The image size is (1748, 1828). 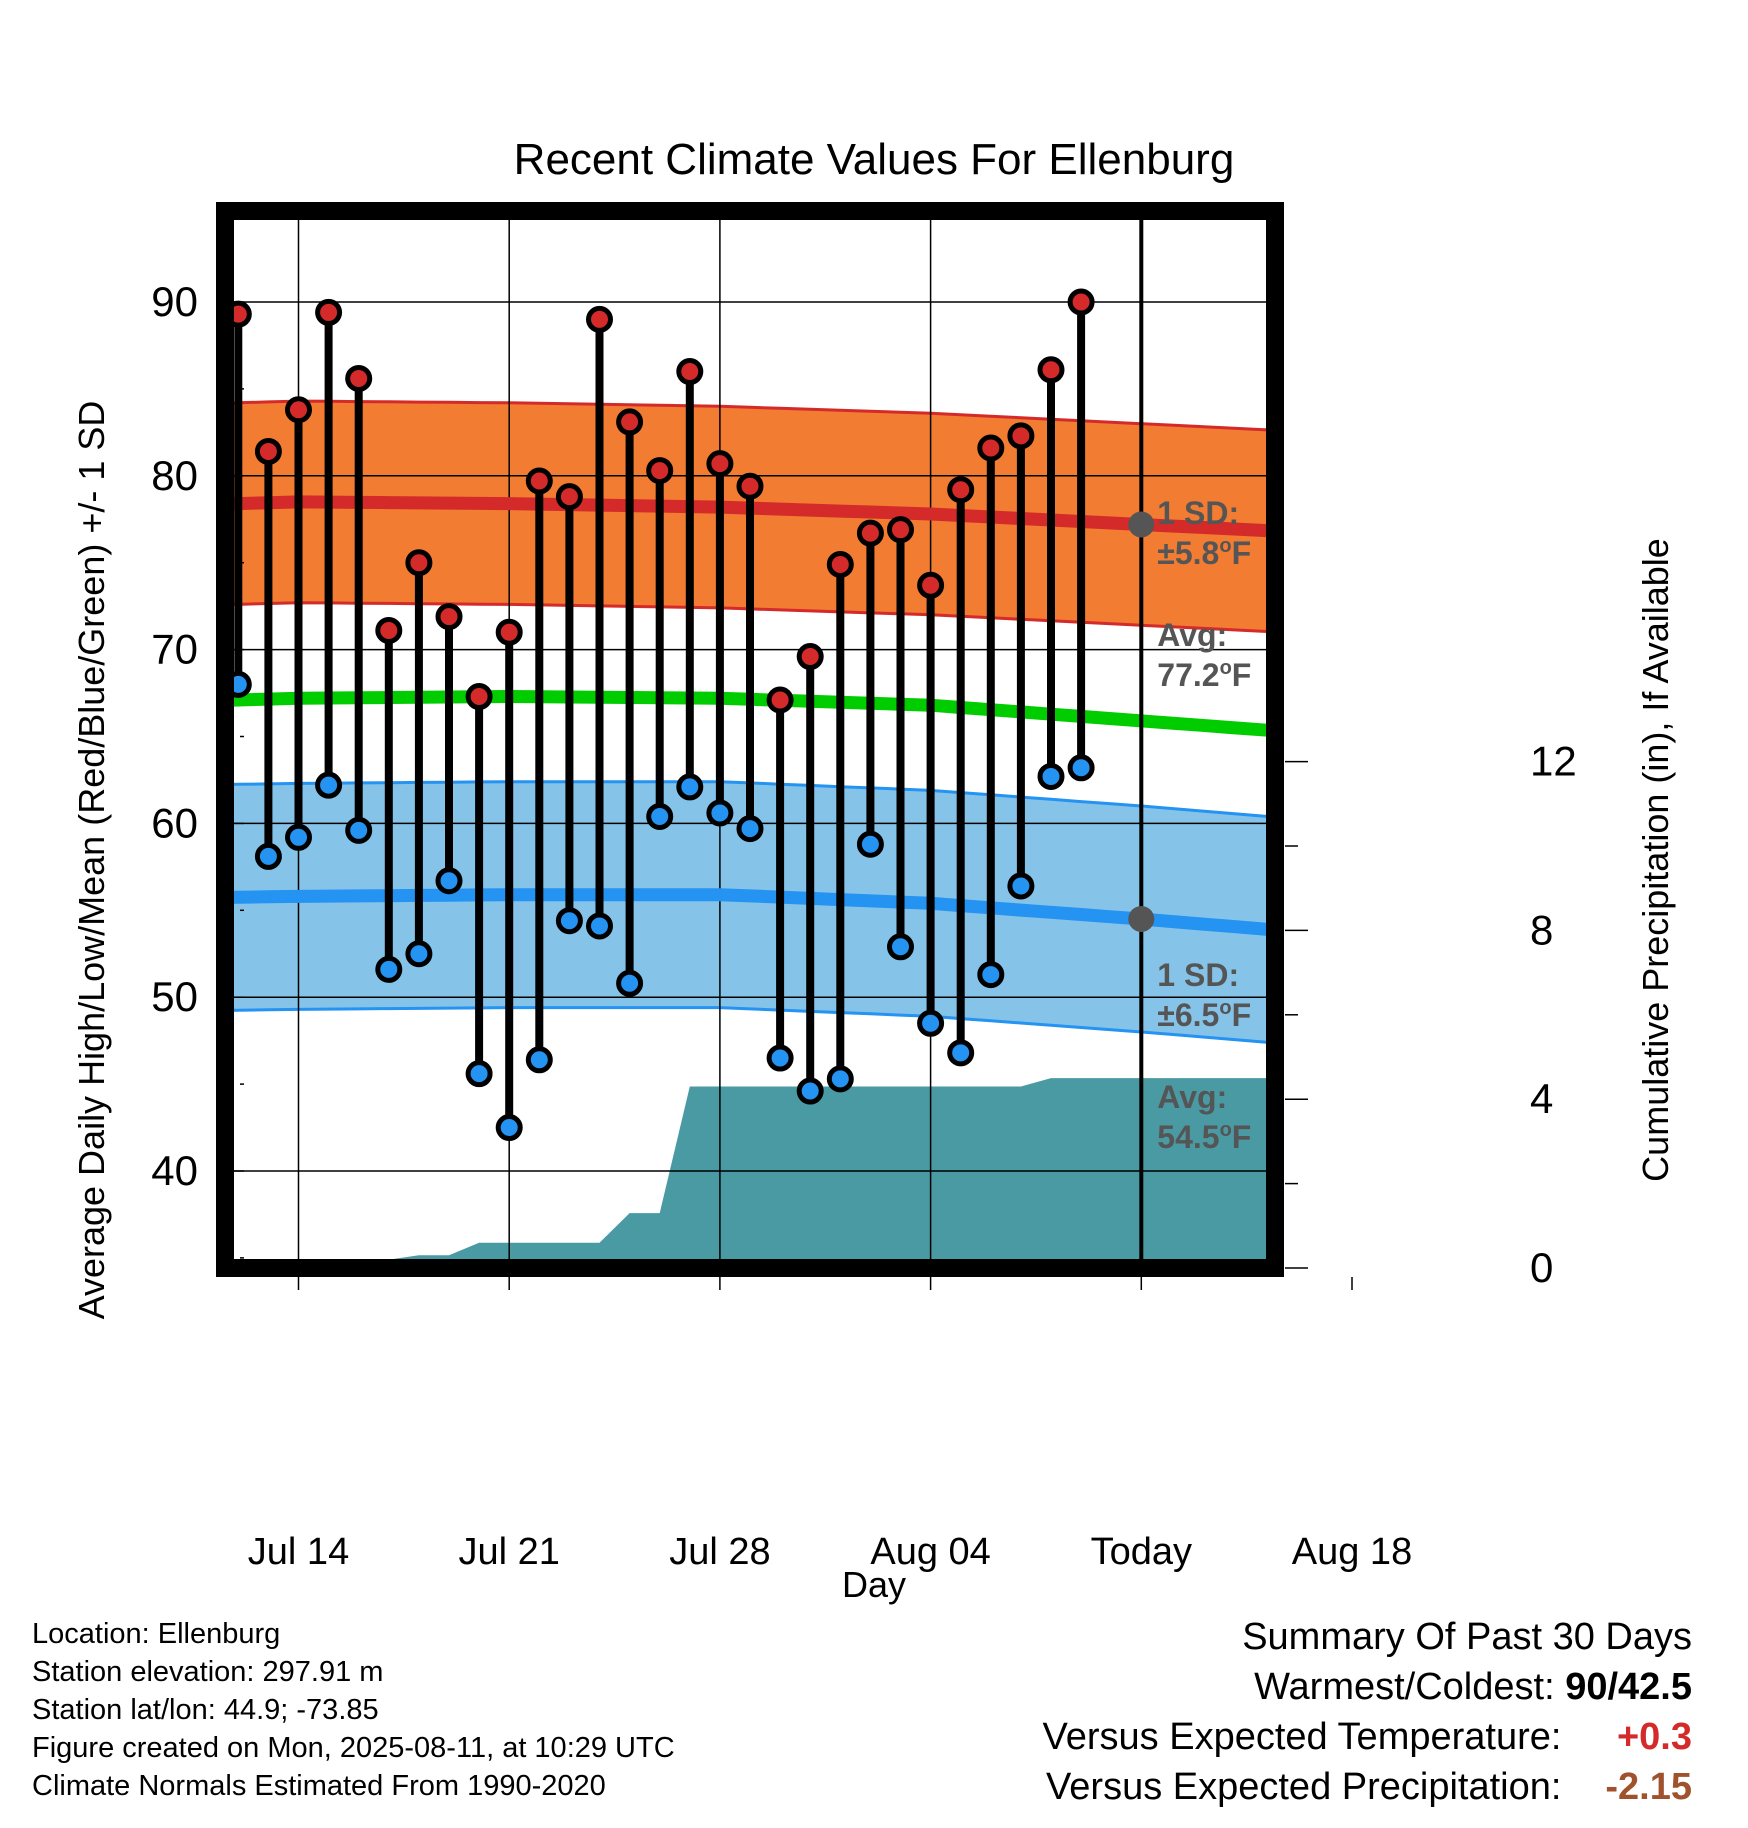 What do you see at coordinates (1204, 995) in the screenshot?
I see `low-sd-annotation: 1 SD: ±6.5oF` at bounding box center [1204, 995].